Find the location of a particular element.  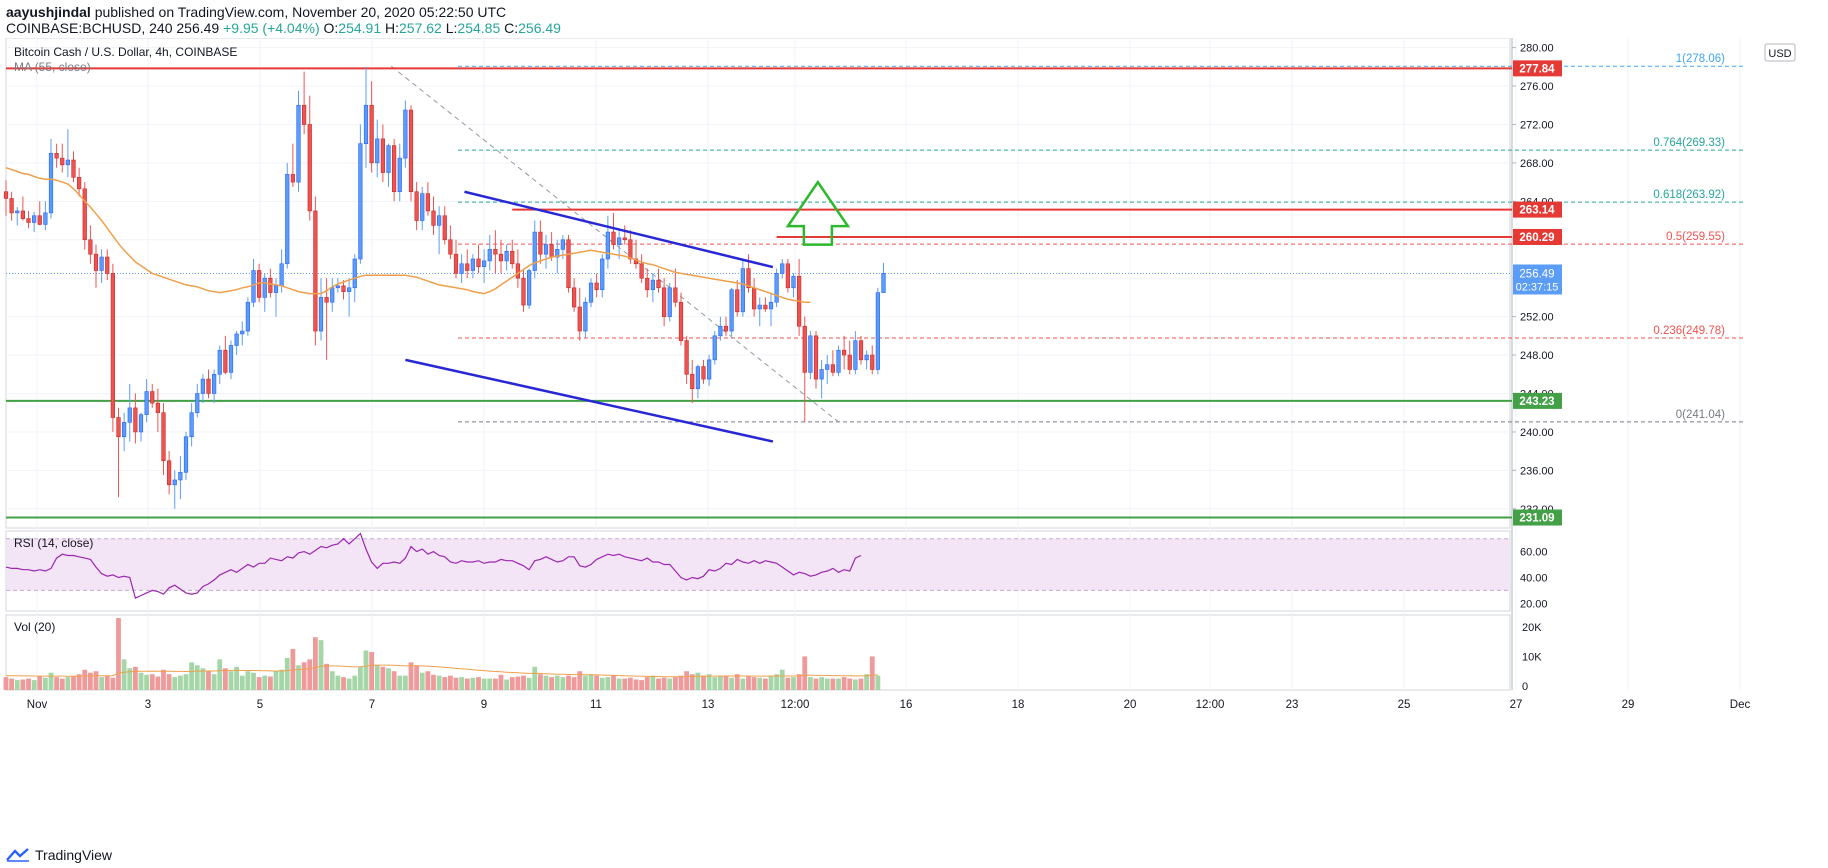

y-tick-label: 236.00 is located at coordinates (1537, 471).